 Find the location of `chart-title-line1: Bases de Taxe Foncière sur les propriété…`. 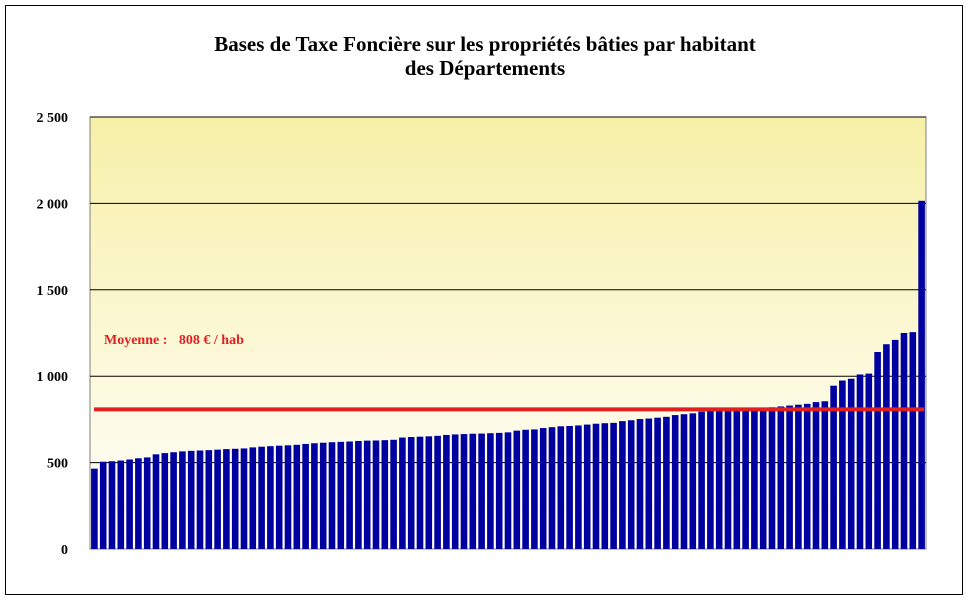

chart-title-line1: Bases de Taxe Foncière sur les propriété… is located at coordinates (485, 44).